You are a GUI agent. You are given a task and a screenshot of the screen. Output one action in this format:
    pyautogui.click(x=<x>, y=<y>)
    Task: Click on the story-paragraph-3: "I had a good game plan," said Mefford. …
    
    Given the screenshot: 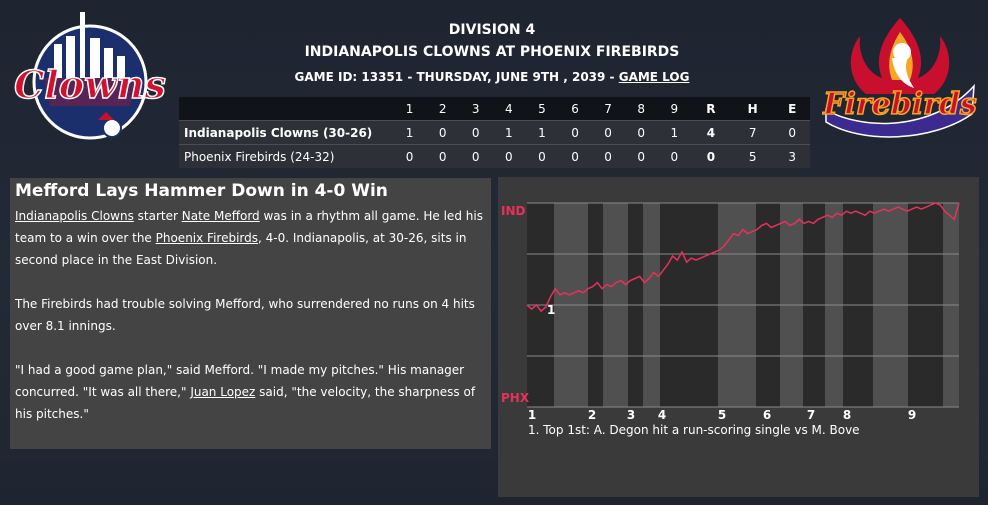 What is the action you would take?
    pyautogui.click(x=251, y=392)
    